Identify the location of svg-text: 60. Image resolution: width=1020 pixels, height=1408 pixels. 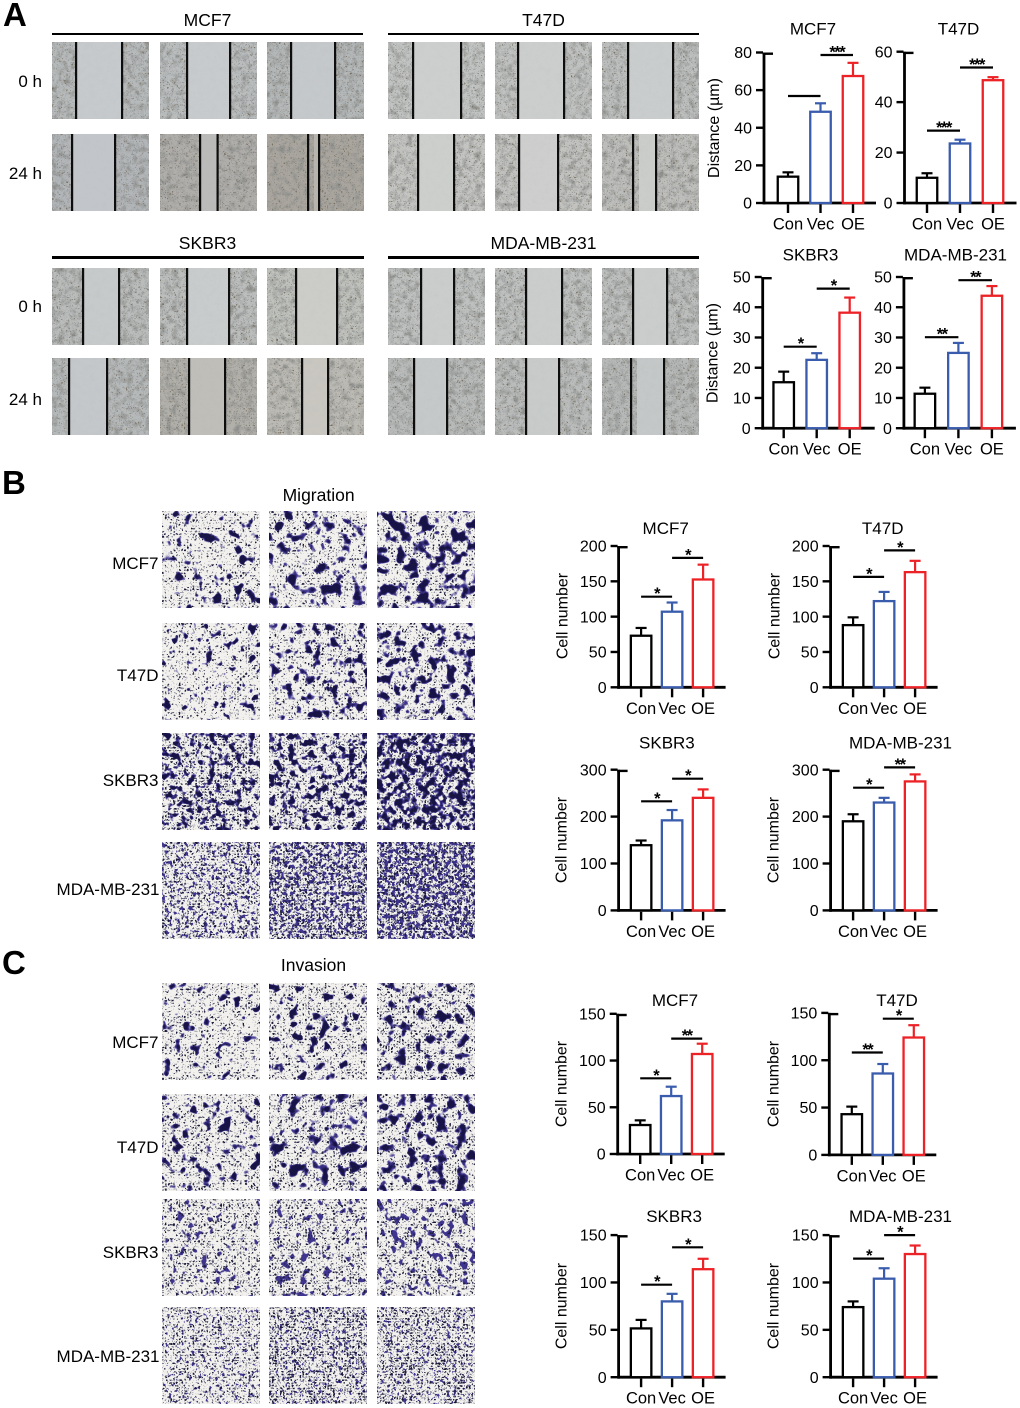
(743, 91).